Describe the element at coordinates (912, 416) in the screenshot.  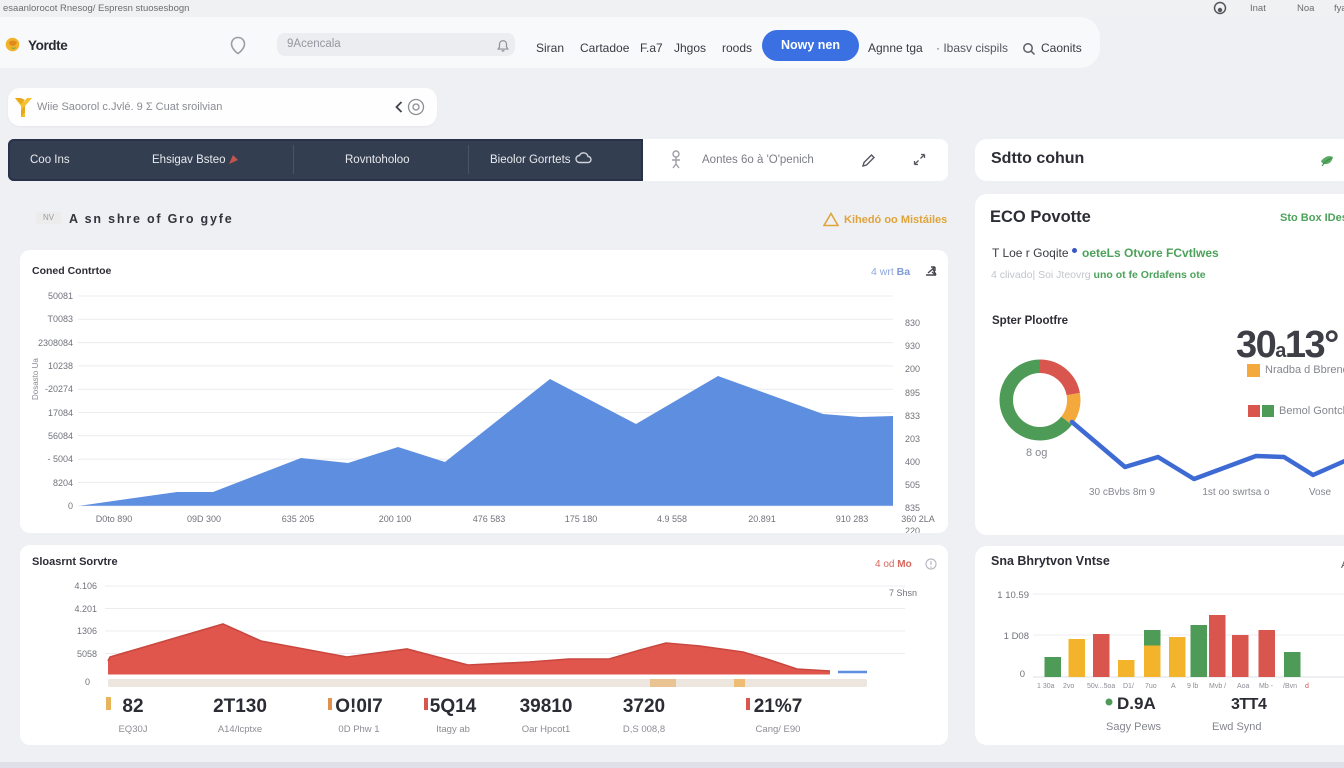
I see `svg-text: 833` at that location.